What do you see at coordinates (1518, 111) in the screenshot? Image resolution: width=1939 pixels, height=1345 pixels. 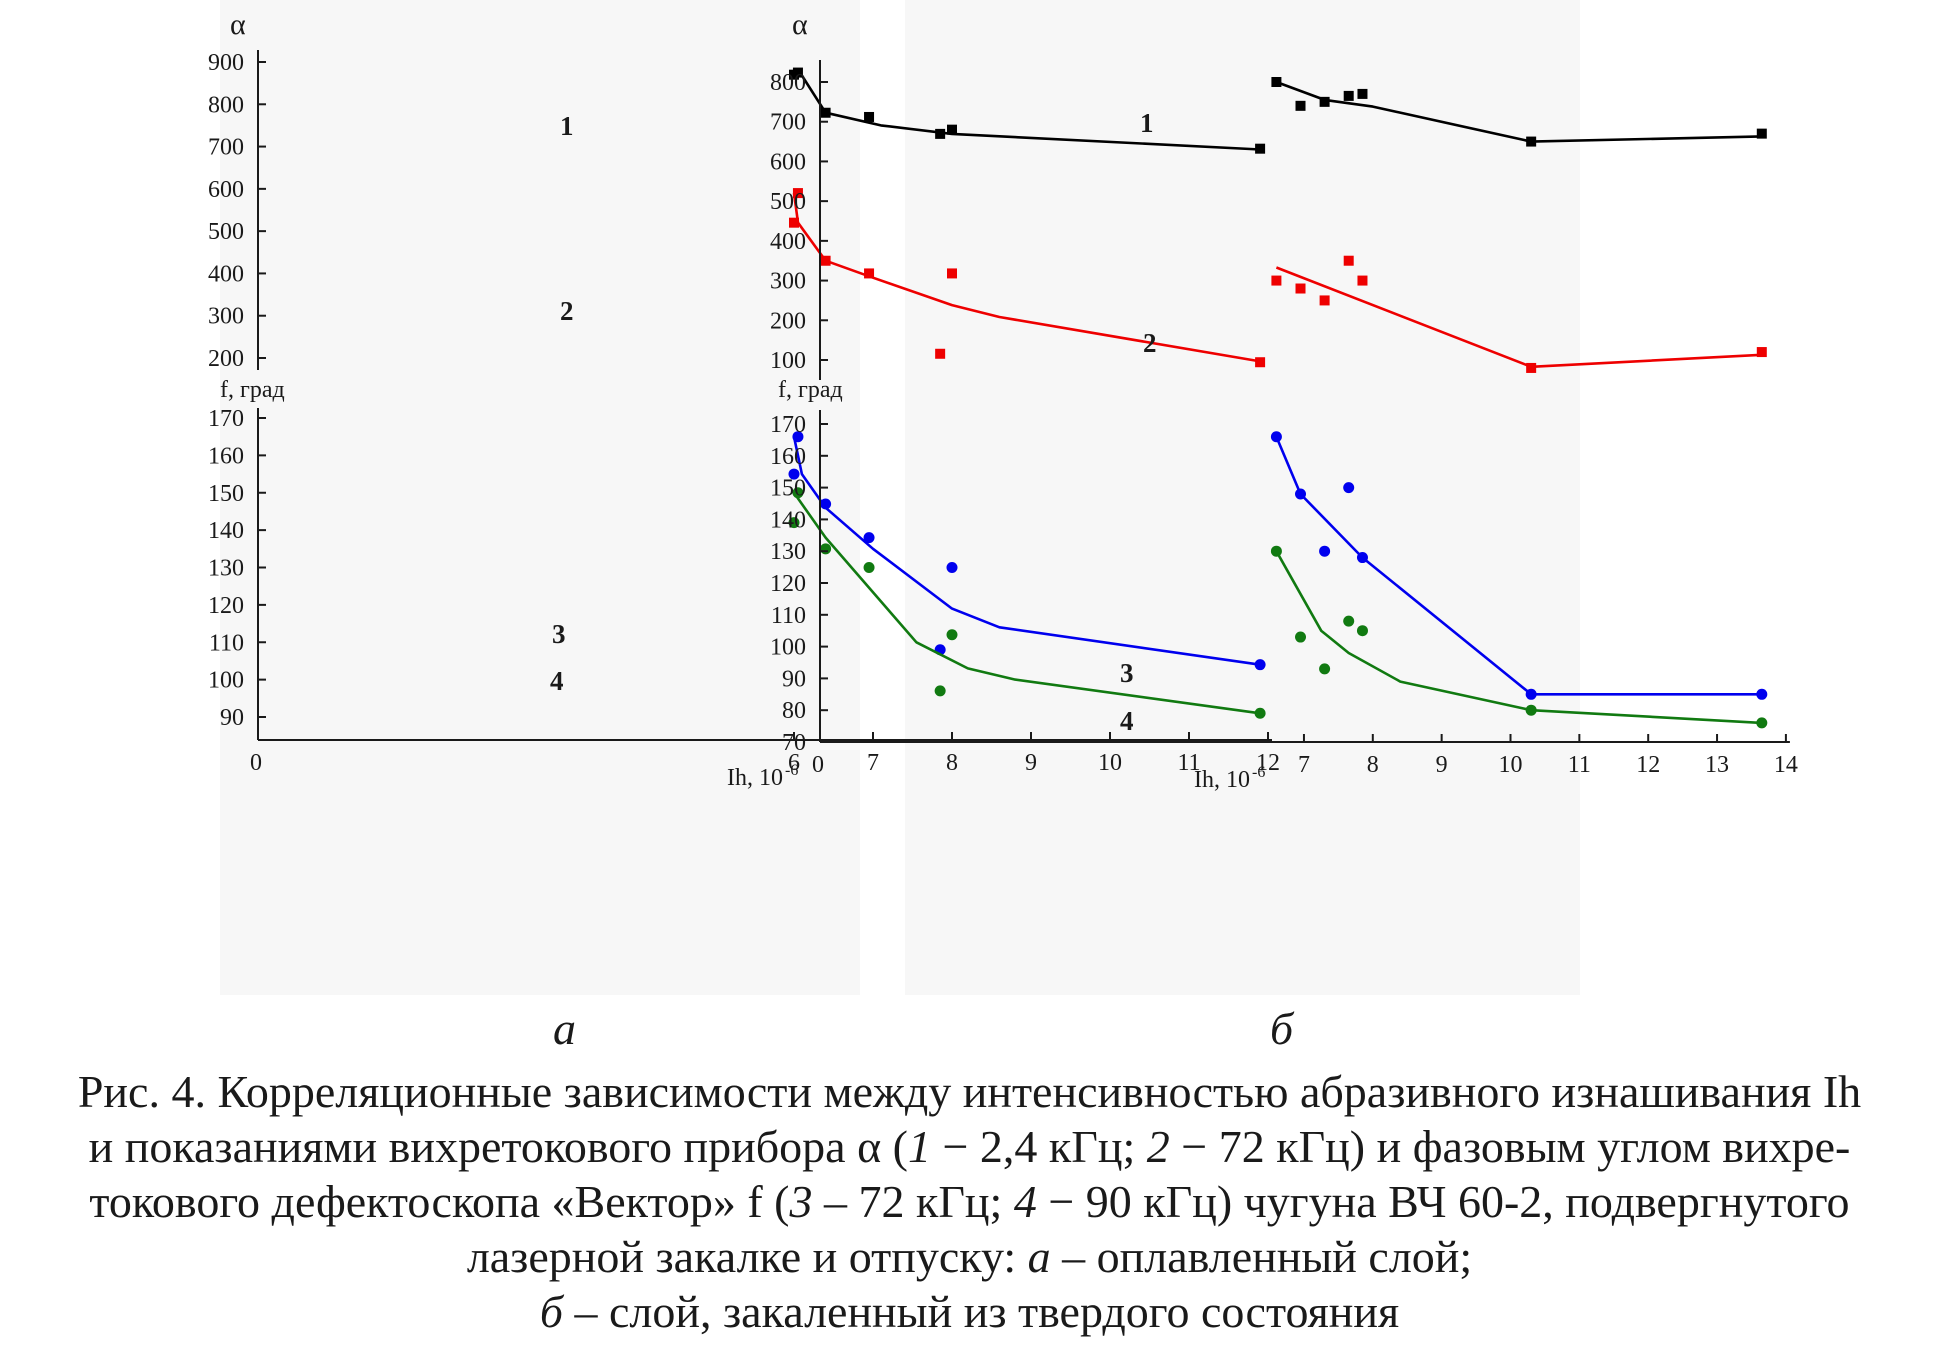 I see `series-1-fit-line` at bounding box center [1518, 111].